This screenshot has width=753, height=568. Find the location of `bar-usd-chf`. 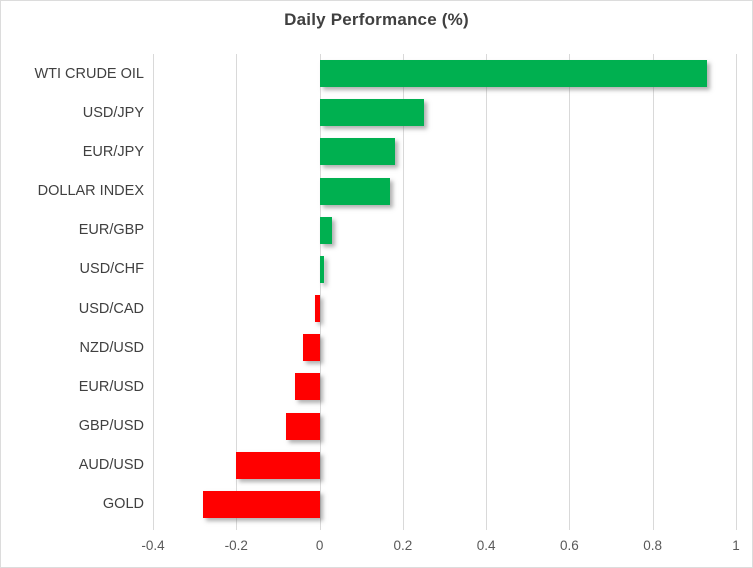

bar-usd-chf is located at coordinates (321, 269).